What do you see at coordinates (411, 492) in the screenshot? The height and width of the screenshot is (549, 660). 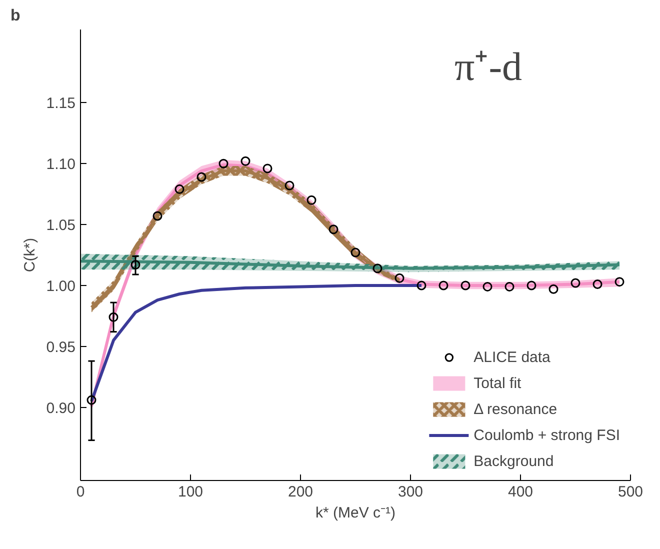 I see `x-tick-label: 300` at bounding box center [411, 492].